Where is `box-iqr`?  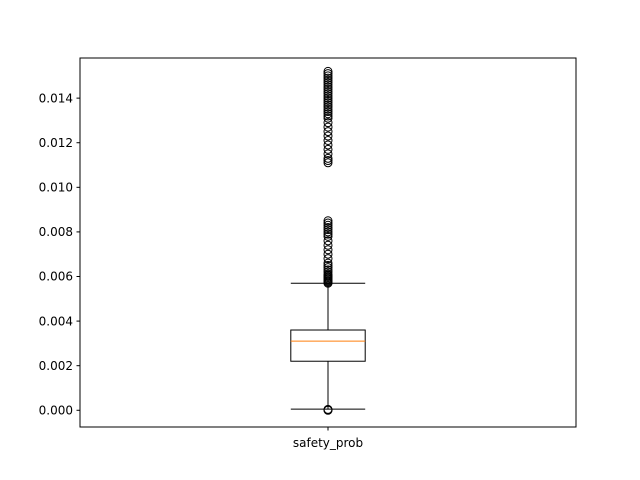
box-iqr is located at coordinates (328, 345).